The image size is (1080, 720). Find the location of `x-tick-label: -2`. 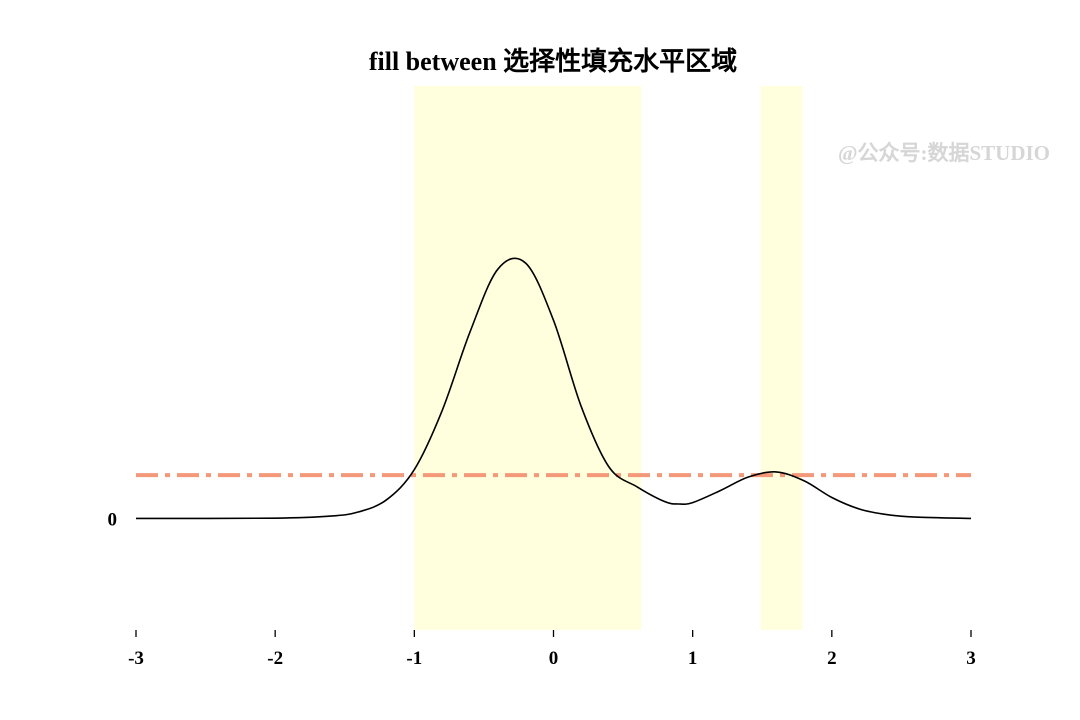

x-tick-label: -2 is located at coordinates (275, 658).